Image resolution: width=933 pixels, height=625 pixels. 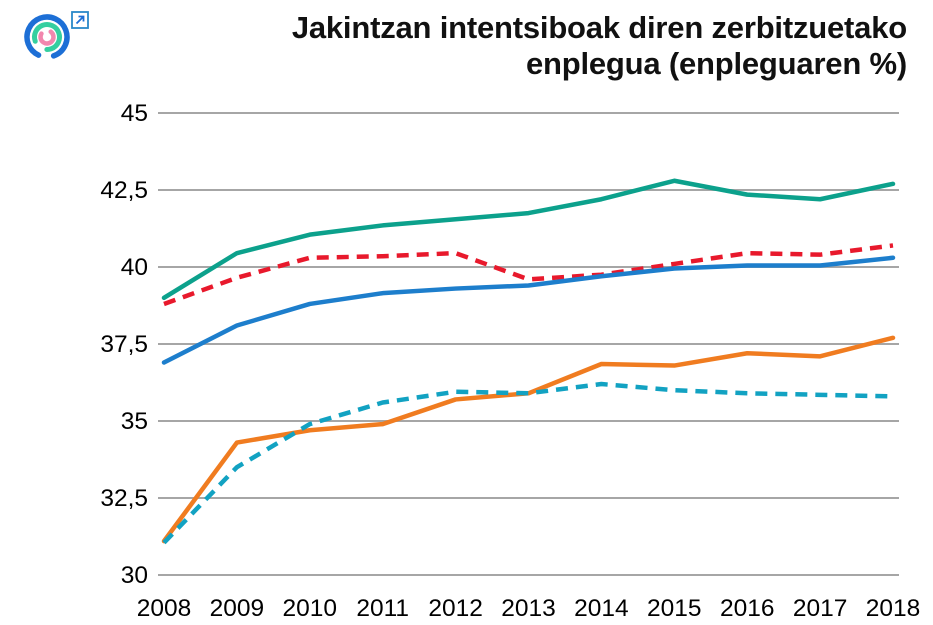 What do you see at coordinates (124, 498) in the screenshot?
I see `y-tick-32,5: 32,5` at bounding box center [124, 498].